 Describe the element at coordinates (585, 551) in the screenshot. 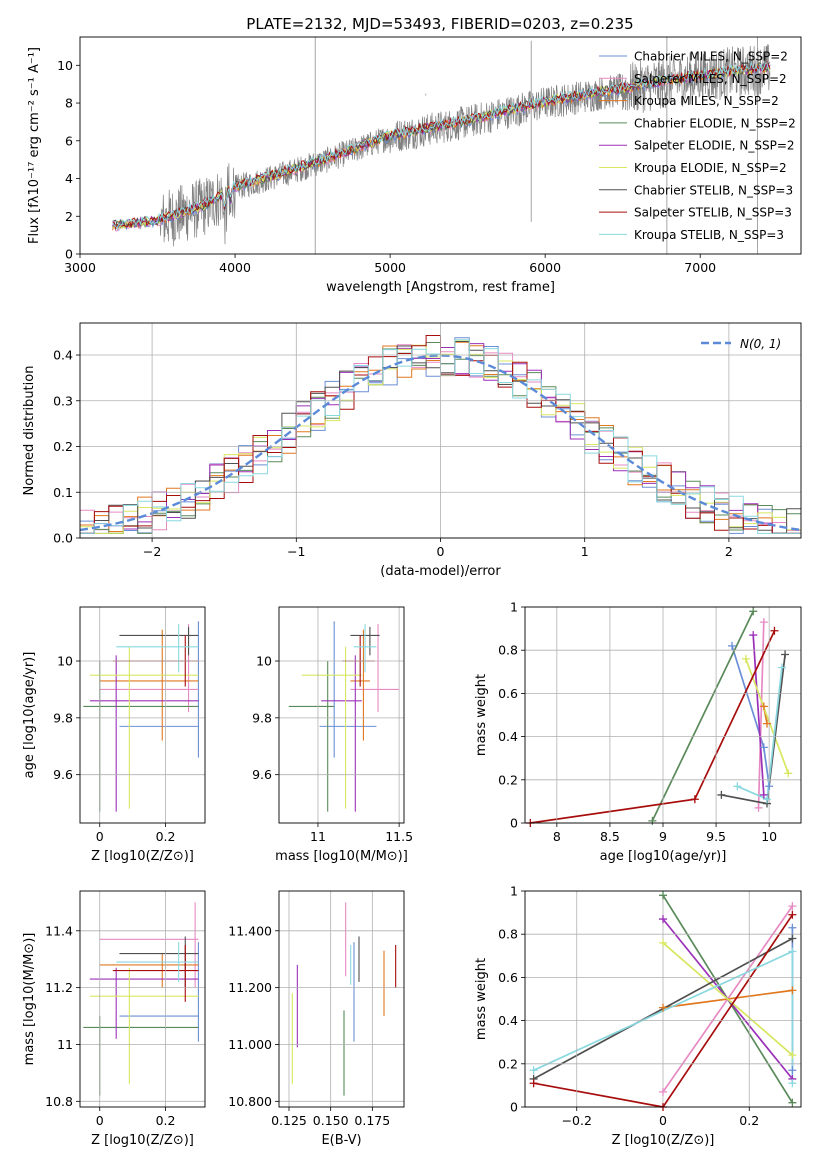

I see `x-tick-label: 1` at that location.